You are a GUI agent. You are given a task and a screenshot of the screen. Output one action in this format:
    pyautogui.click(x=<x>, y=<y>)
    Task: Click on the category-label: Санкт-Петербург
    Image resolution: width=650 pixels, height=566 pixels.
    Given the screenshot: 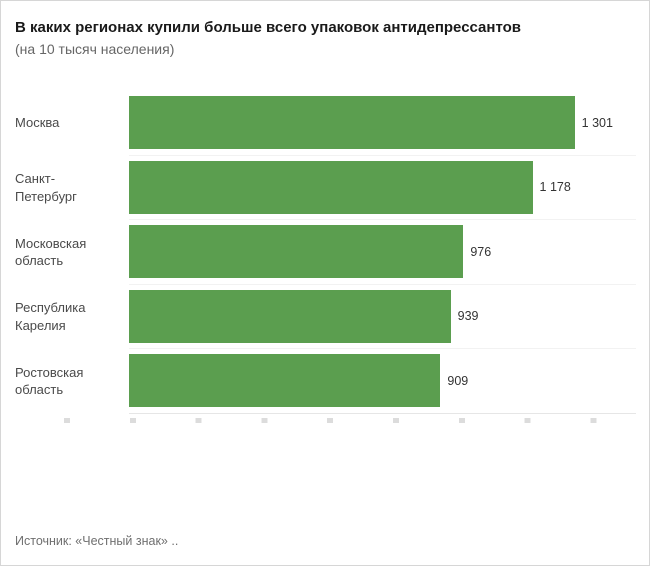 What is the action you would take?
    pyautogui.click(x=46, y=187)
    